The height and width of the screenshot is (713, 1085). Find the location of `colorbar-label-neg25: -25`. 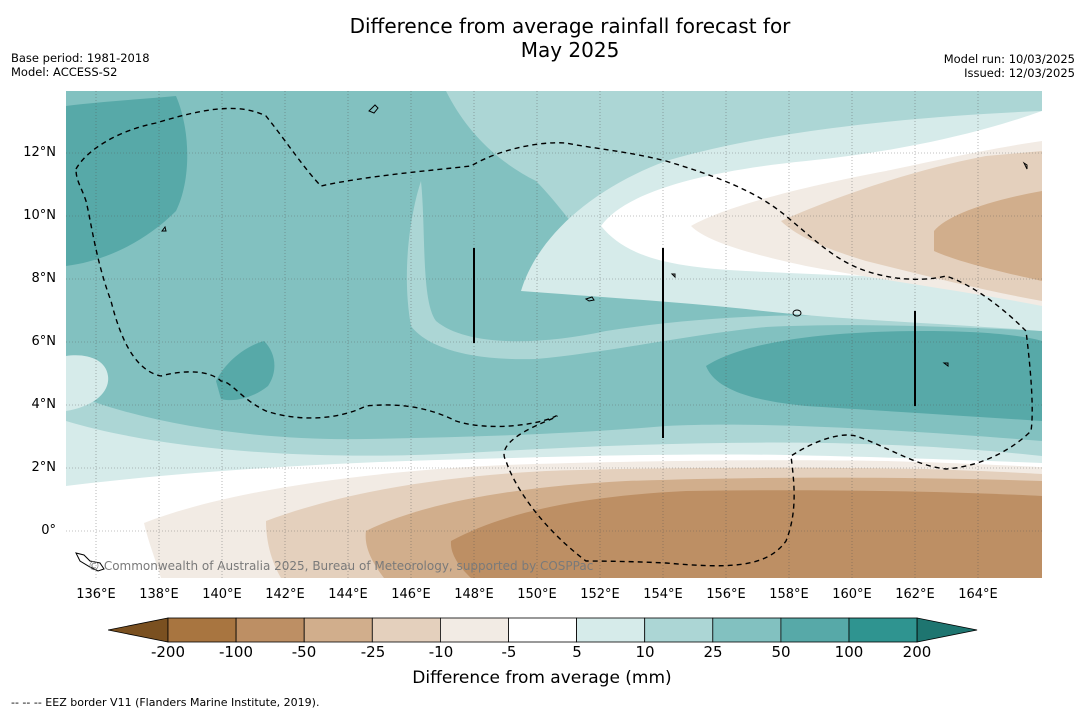

colorbar-label-neg25: -25 is located at coordinates (373, 652).